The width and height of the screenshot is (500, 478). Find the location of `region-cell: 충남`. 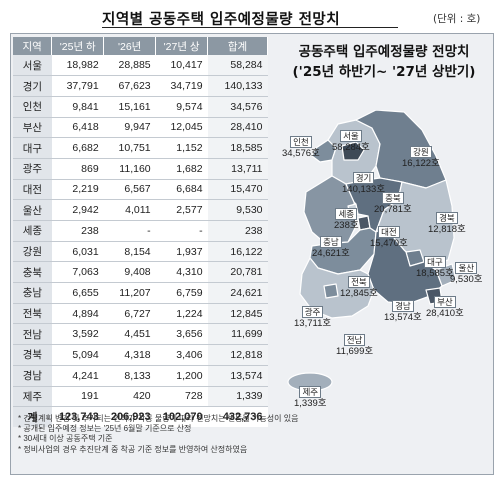

region-cell: 충남 is located at coordinates (32, 293).